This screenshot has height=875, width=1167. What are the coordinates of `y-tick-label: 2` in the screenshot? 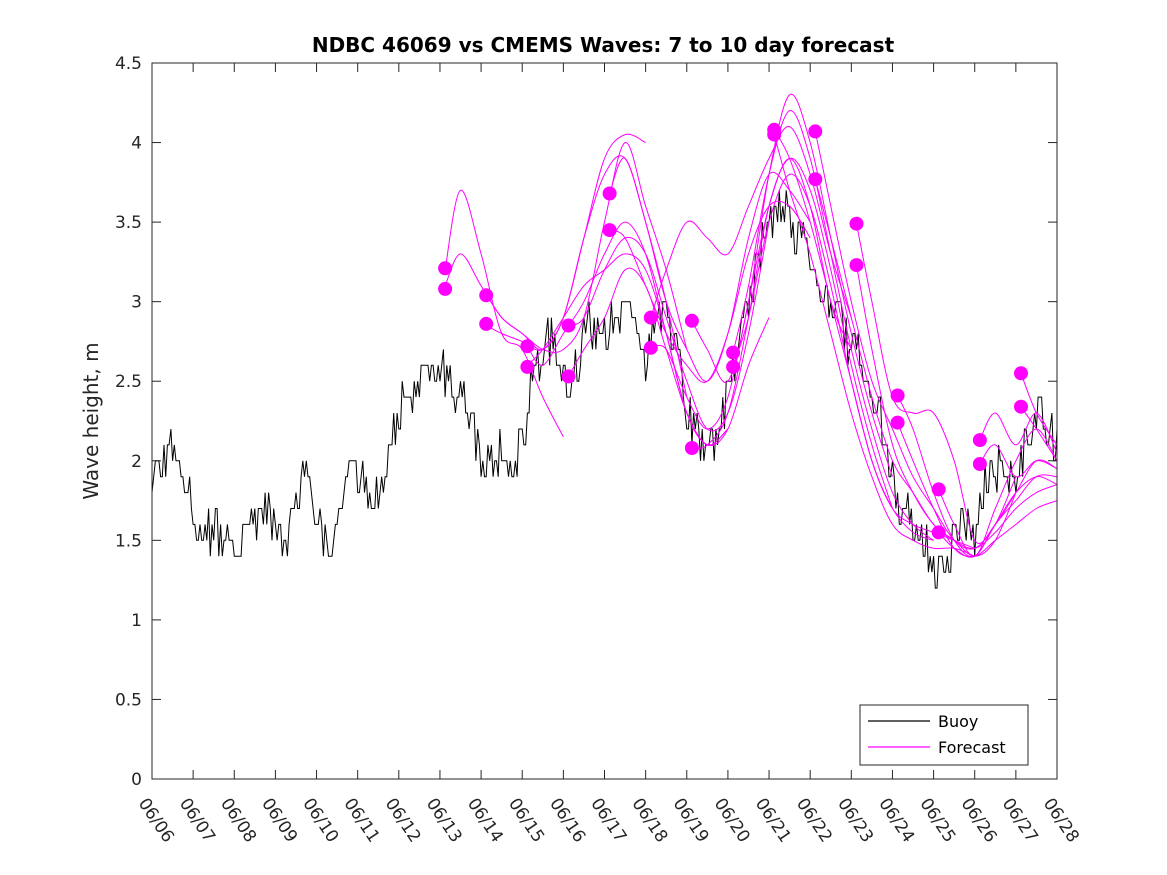 It's located at (136, 462).